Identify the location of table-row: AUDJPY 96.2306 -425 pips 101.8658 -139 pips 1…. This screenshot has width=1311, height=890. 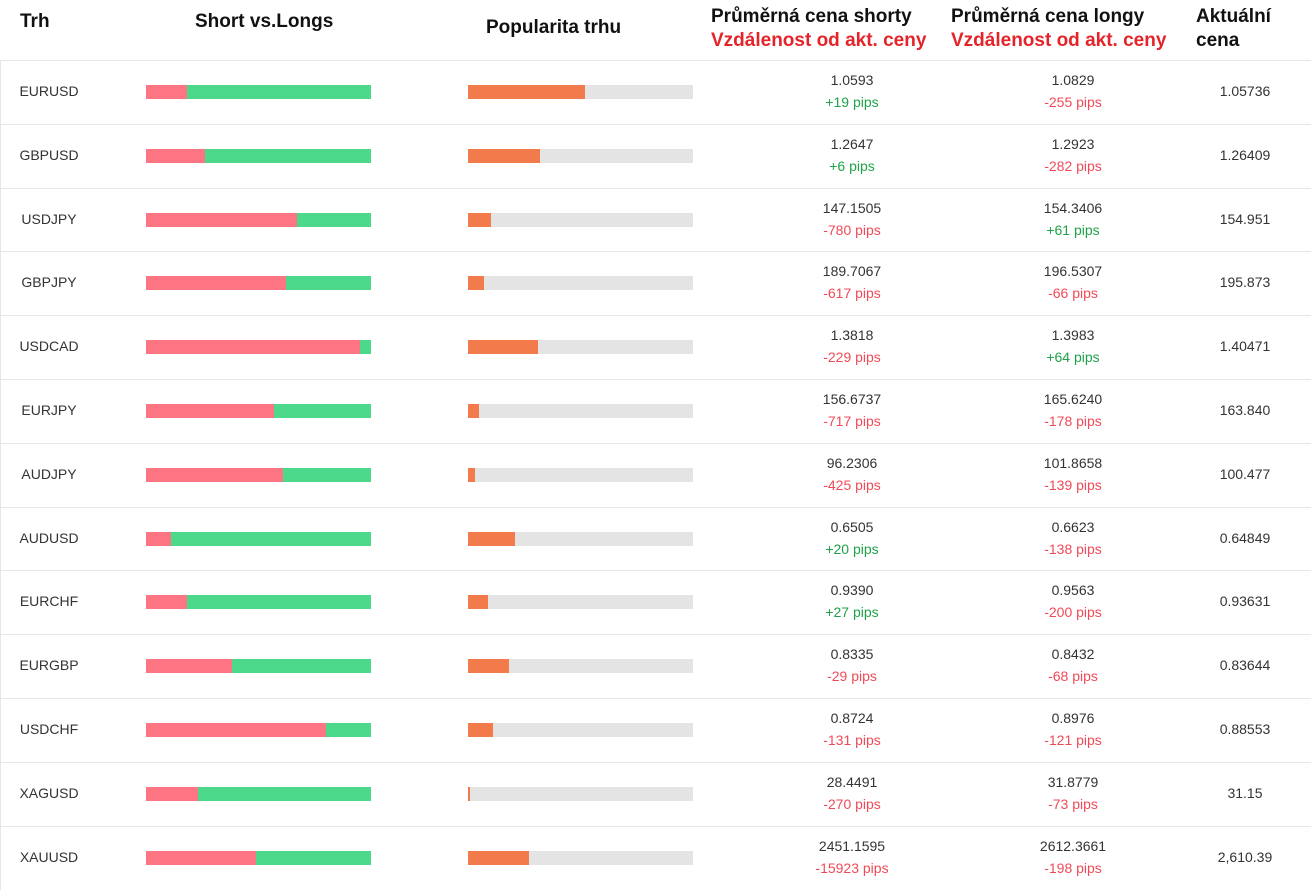
(655, 475).